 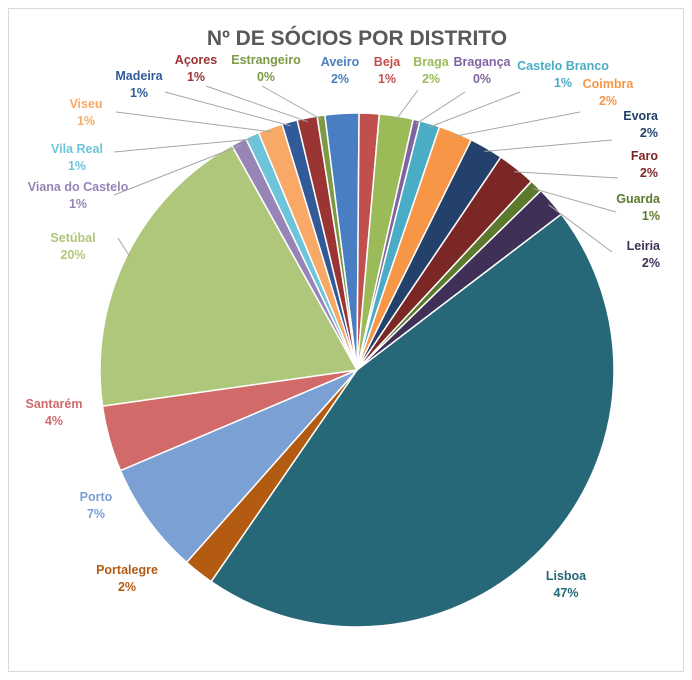 I want to click on leader-line-setubal, so click(x=124, y=247).